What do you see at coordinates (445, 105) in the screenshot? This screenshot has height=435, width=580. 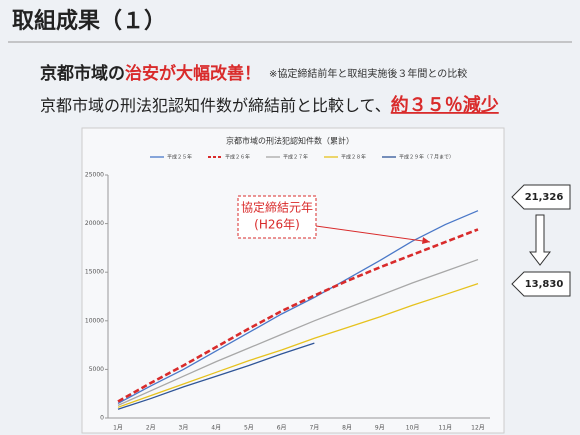 I see `summary-red: 約３５％減少` at bounding box center [445, 105].